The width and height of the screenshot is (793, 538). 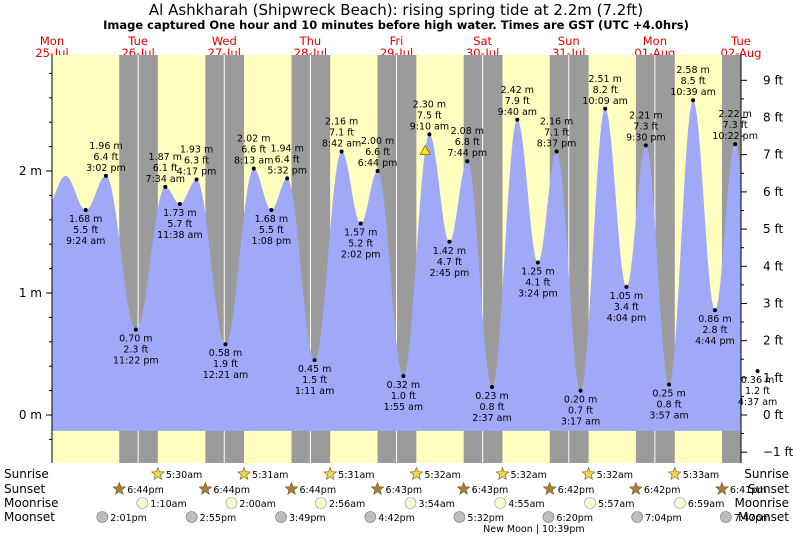 I want to click on tide-label: 6:44 pm, so click(x=378, y=163).